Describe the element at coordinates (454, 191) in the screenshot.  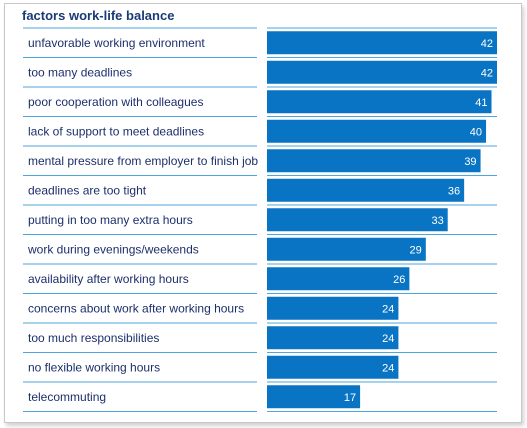
I see `value-label: 36` at that location.